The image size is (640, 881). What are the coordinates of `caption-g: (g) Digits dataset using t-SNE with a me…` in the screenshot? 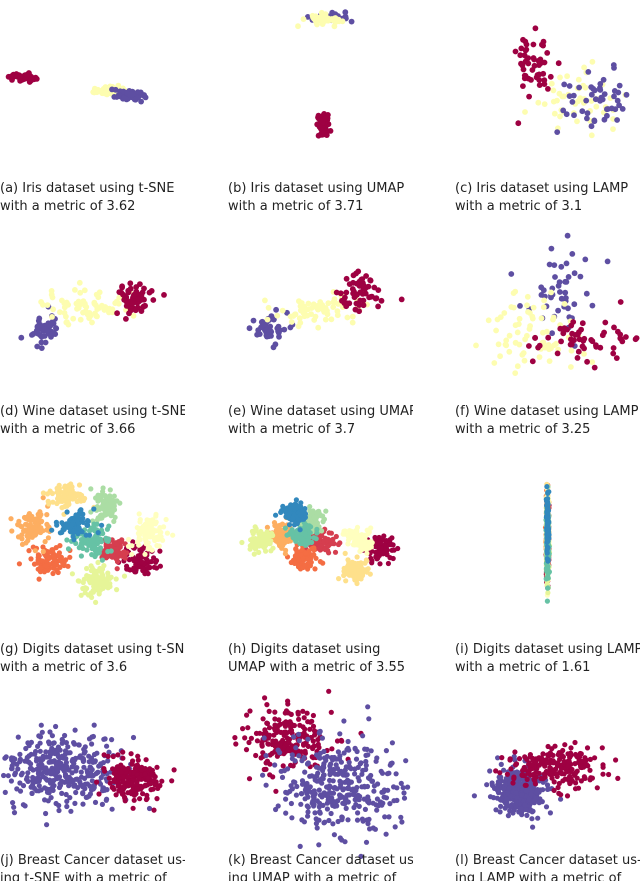 It's located at (92, 659).